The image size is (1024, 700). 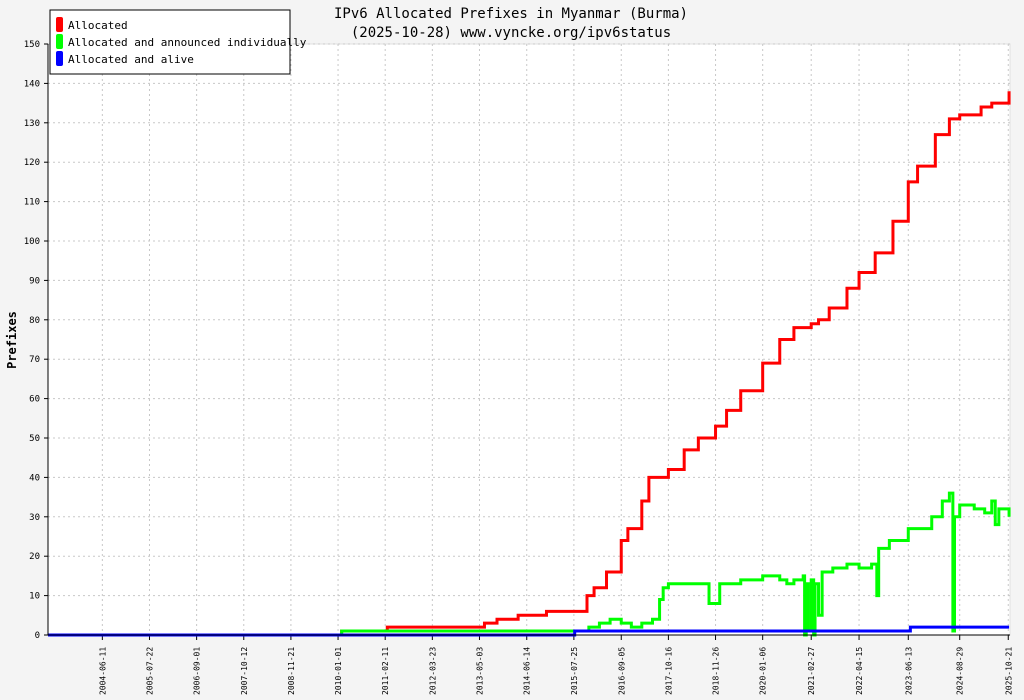 What do you see at coordinates (98, 25) in the screenshot?
I see `legend-label-allocated: Allocated` at bounding box center [98, 25].